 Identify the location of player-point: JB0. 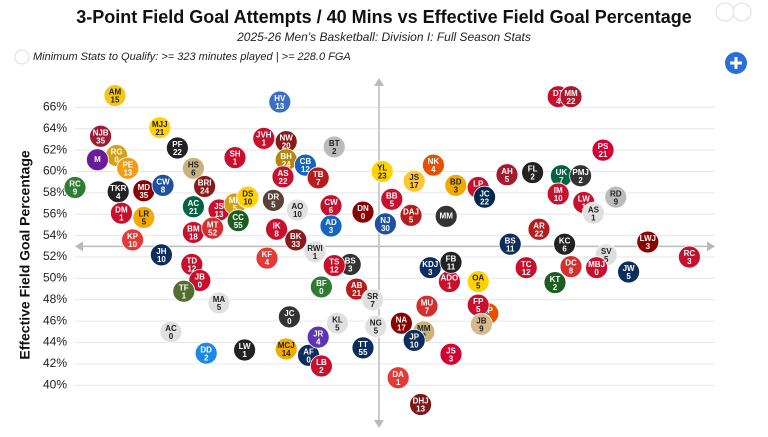
(200, 280).